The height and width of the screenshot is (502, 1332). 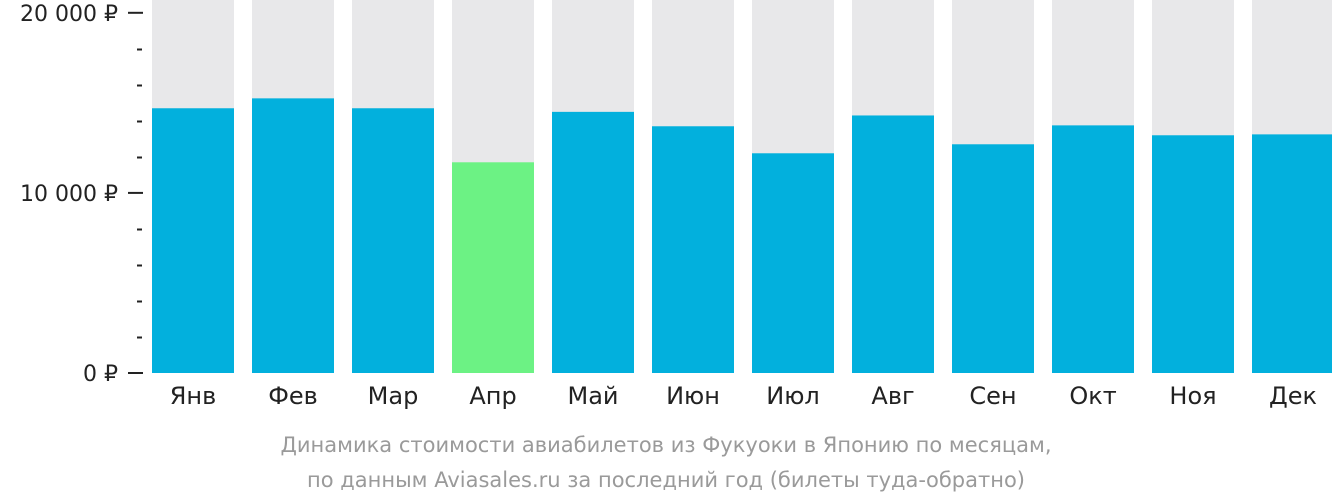 What do you see at coordinates (693, 396) in the screenshot?
I see `x-tick-label-6: Июн` at bounding box center [693, 396].